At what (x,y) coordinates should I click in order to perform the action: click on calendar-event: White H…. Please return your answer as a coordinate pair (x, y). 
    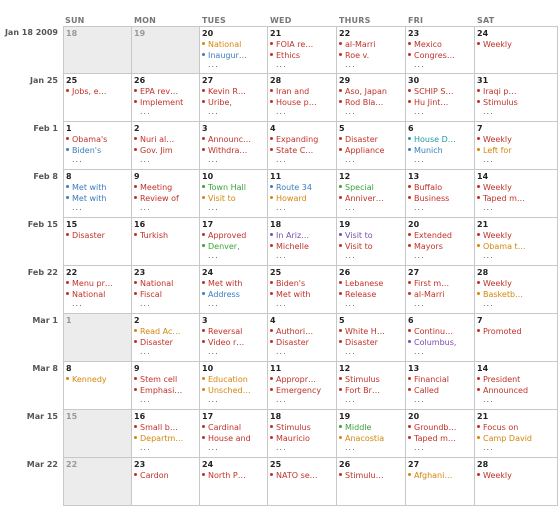
    Looking at the image, I should click on (371, 331).